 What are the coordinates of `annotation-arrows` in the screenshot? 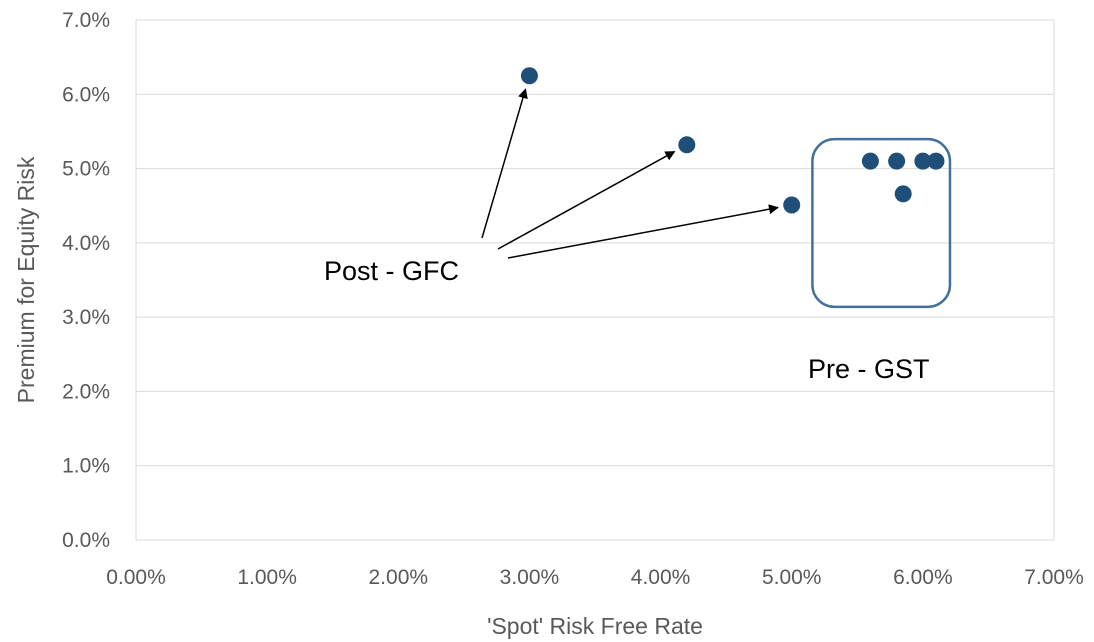 It's located at (630, 173).